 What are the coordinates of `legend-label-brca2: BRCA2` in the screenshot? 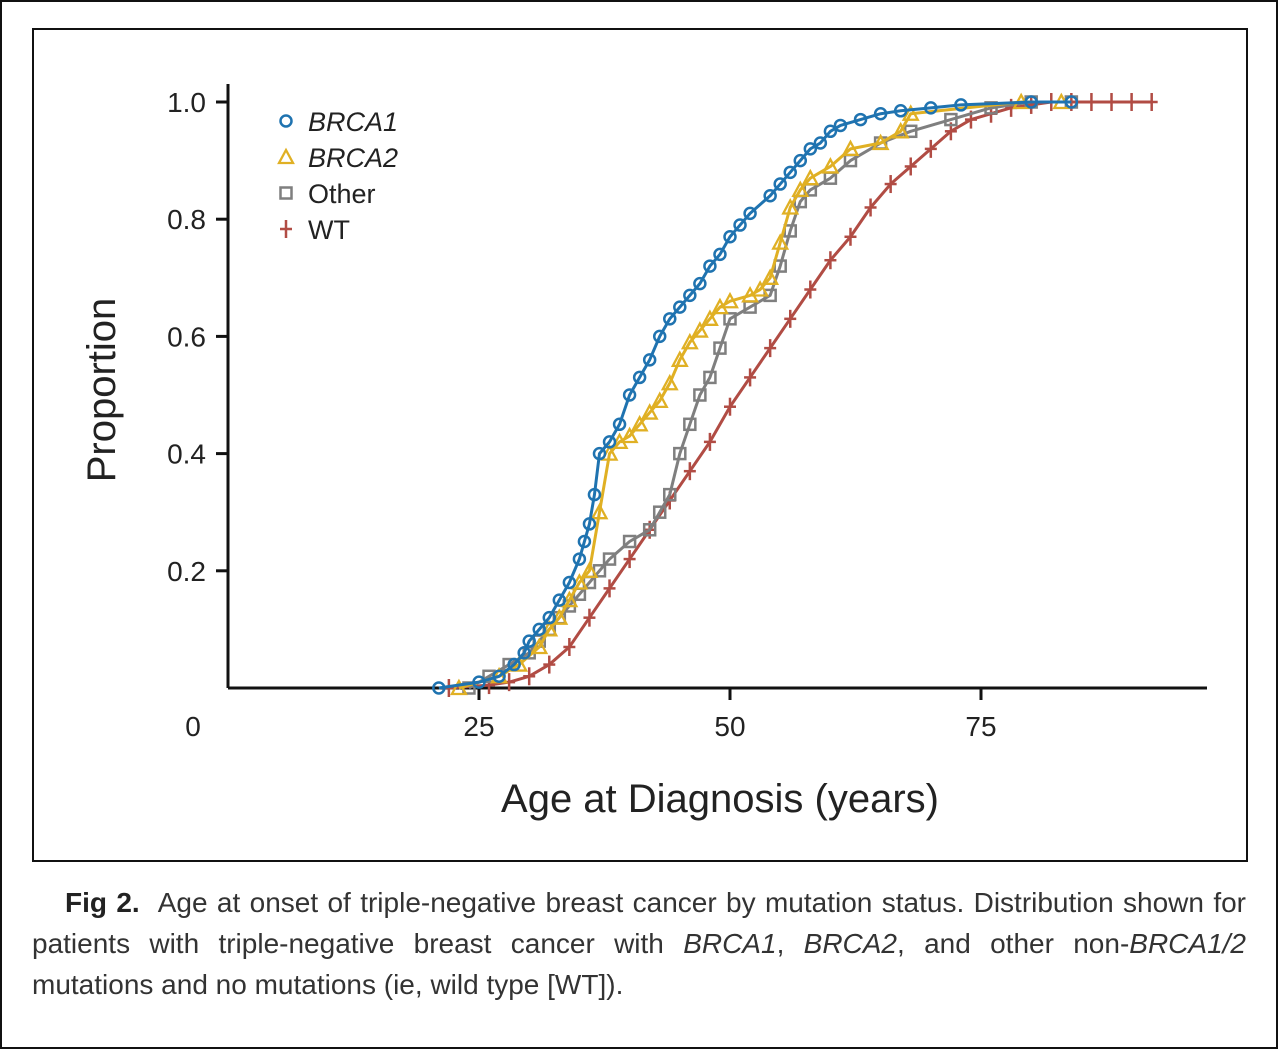 It's located at (353, 158).